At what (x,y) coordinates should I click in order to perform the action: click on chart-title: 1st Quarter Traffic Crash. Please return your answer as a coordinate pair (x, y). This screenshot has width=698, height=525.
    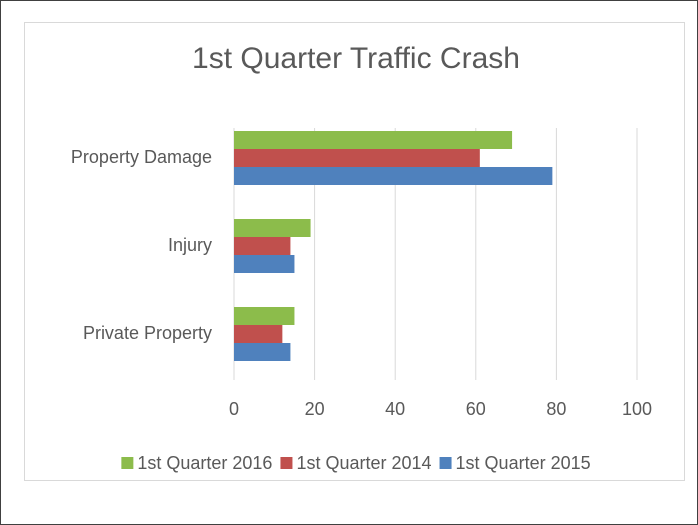
    Looking at the image, I should click on (356, 58).